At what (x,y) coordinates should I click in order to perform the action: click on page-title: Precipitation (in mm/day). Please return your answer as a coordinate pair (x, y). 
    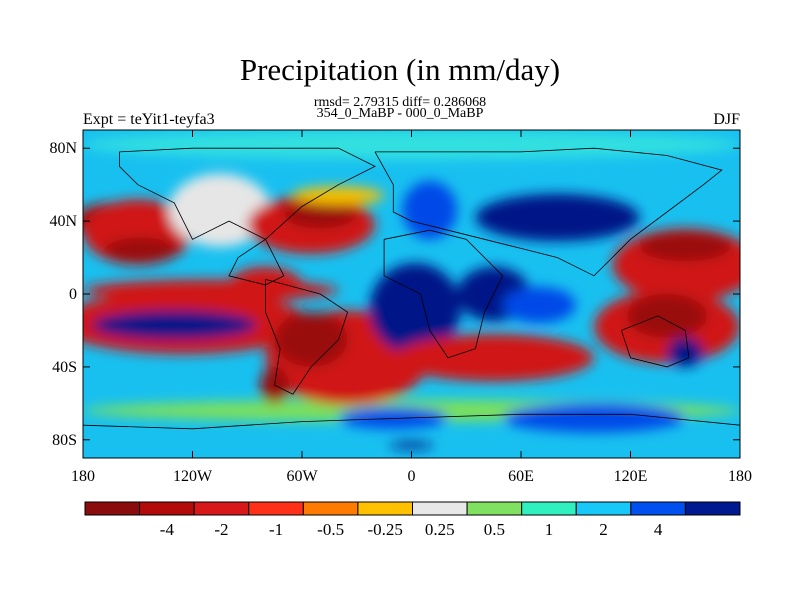
    Looking at the image, I should click on (400, 69).